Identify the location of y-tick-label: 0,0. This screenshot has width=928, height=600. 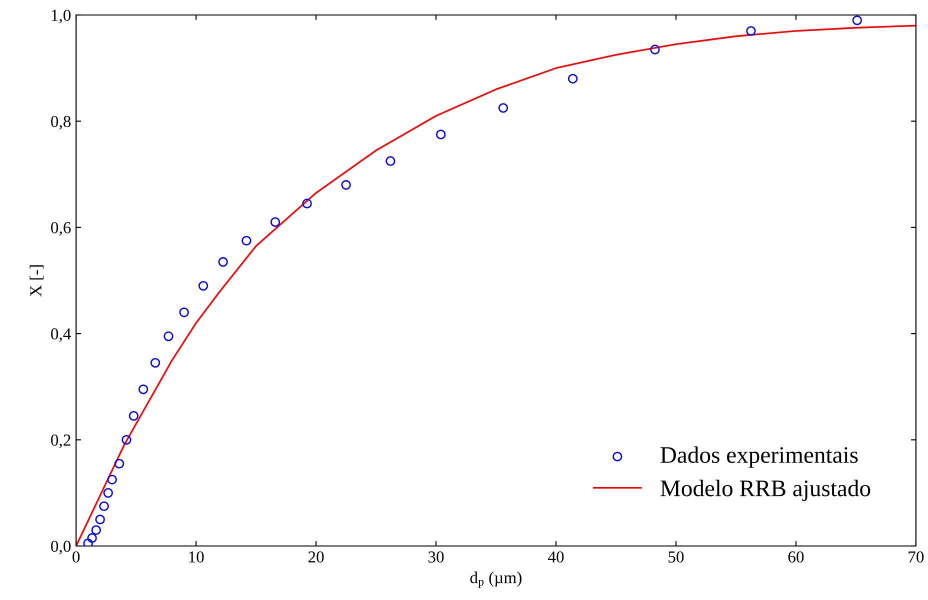
(61, 547).